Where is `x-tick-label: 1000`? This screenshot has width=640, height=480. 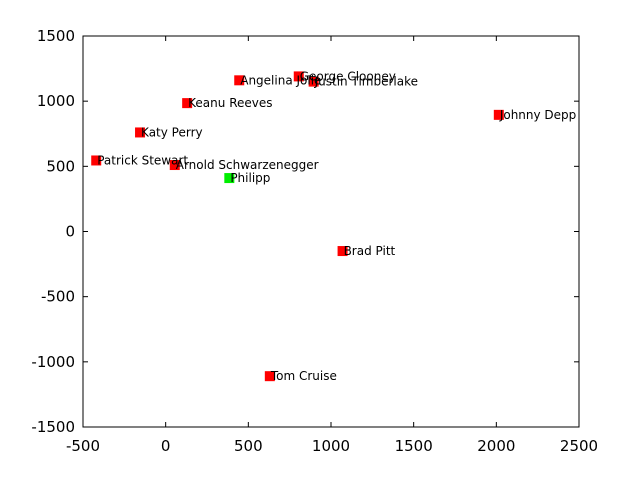
x-tick-label: 1000 is located at coordinates (331, 446).